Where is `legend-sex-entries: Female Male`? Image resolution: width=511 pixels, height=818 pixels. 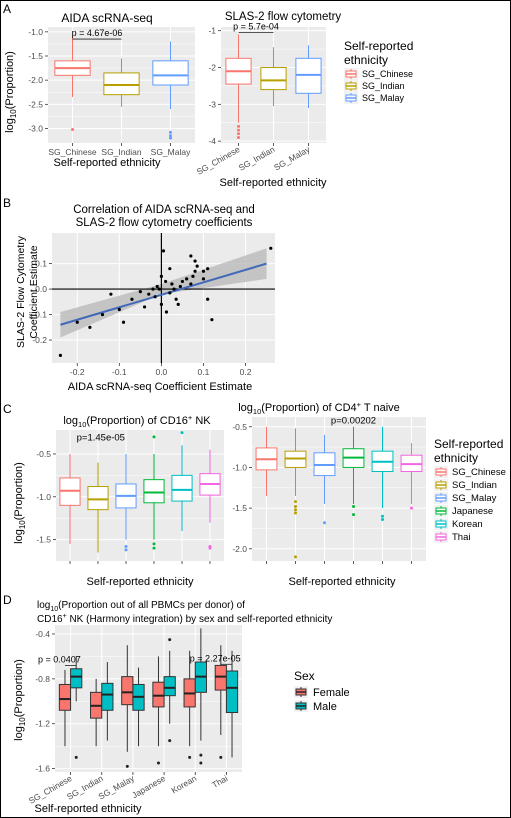 legend-sex-entries: Female Male is located at coordinates (322, 699).